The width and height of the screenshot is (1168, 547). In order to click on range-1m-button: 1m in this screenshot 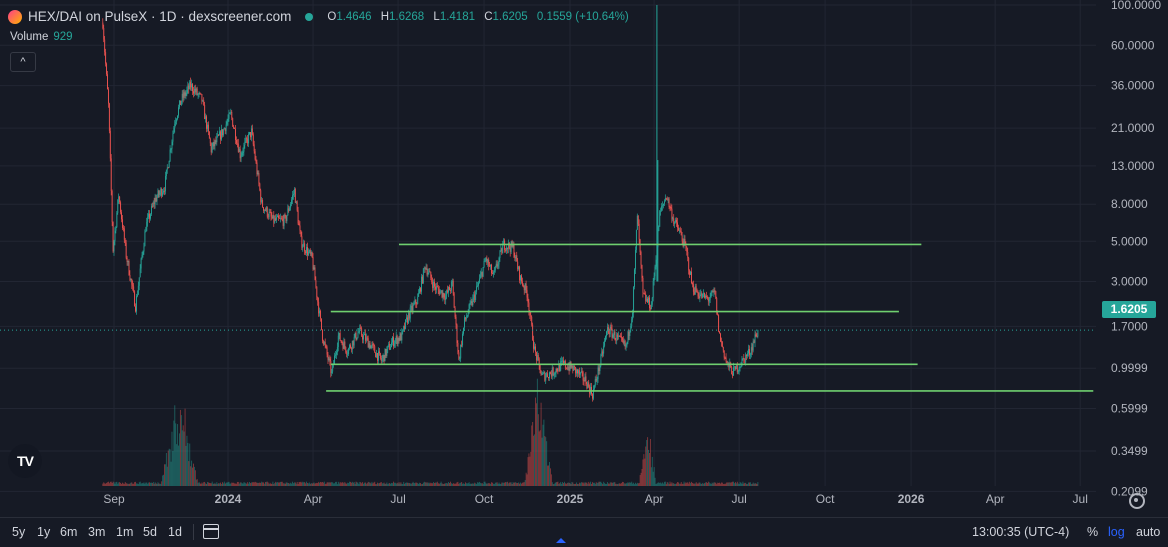, I will do `click(125, 532)`.